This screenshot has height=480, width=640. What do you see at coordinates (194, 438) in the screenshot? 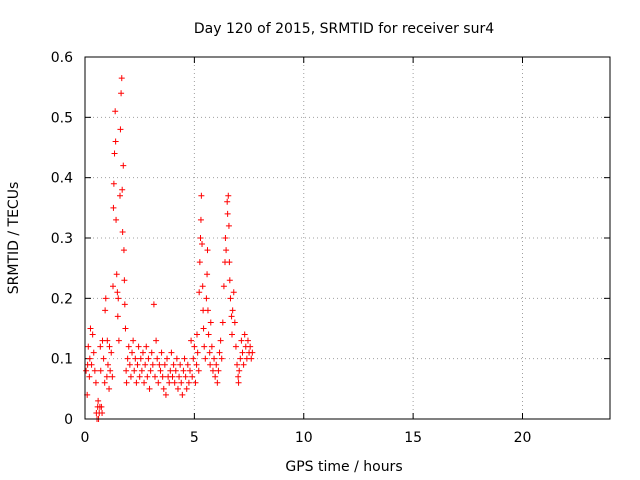
I see `x-tick-label: 5` at bounding box center [194, 438].